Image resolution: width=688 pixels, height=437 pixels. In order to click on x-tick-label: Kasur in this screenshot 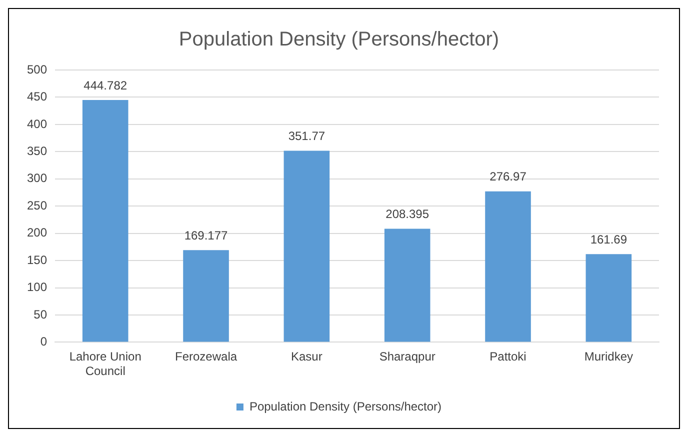, I will do `click(306, 357)`.